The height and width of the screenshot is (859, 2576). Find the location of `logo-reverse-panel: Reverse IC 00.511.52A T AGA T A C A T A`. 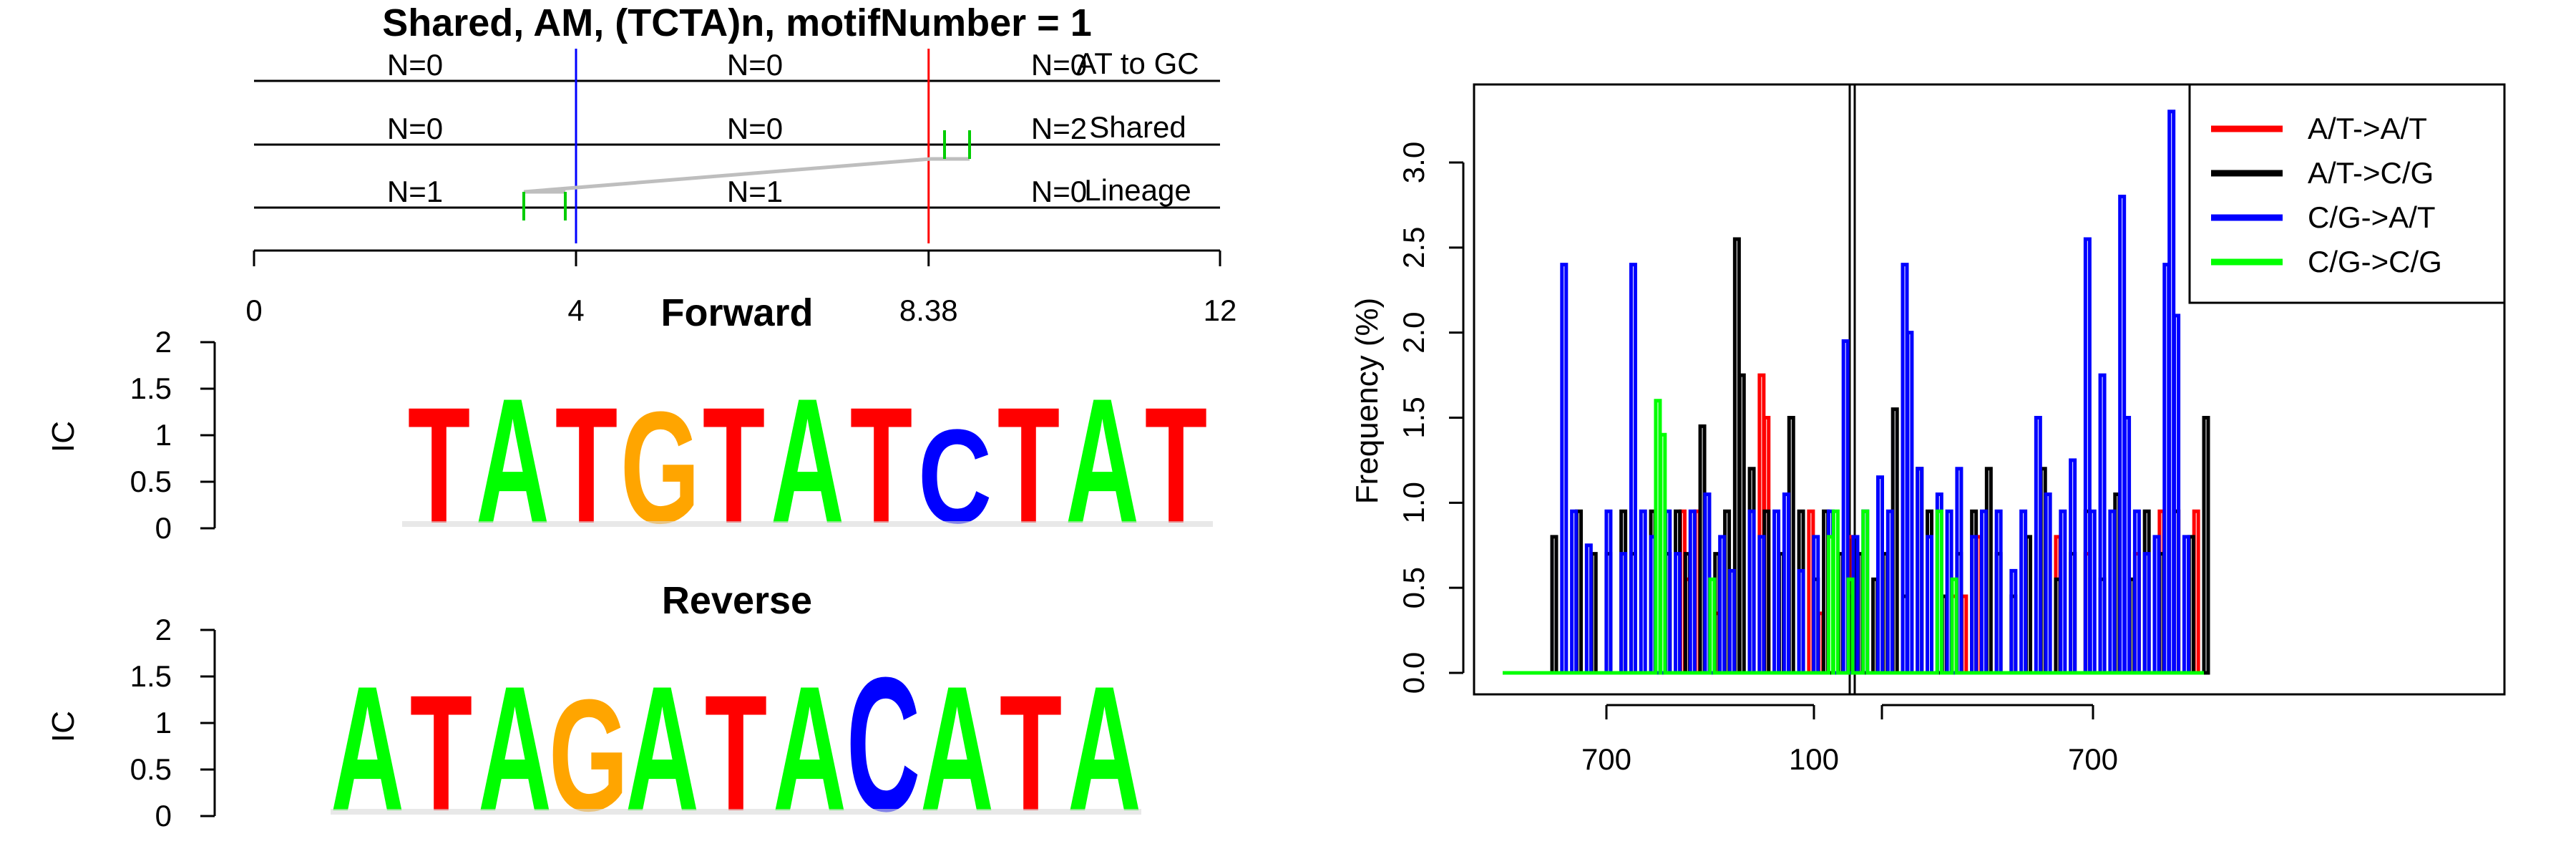

logo-reverse-panel: Reverse IC 00.511.52A T AGA T A C A T A is located at coordinates (593, 715).